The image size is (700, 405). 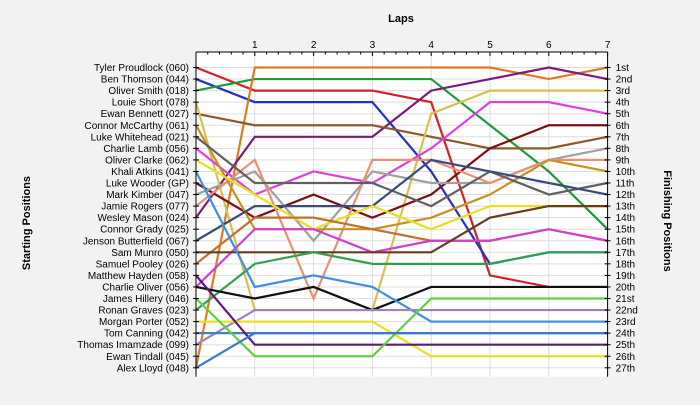 What do you see at coordinates (625, 345) in the screenshot?
I see `finish-position-label: 25th` at bounding box center [625, 345].